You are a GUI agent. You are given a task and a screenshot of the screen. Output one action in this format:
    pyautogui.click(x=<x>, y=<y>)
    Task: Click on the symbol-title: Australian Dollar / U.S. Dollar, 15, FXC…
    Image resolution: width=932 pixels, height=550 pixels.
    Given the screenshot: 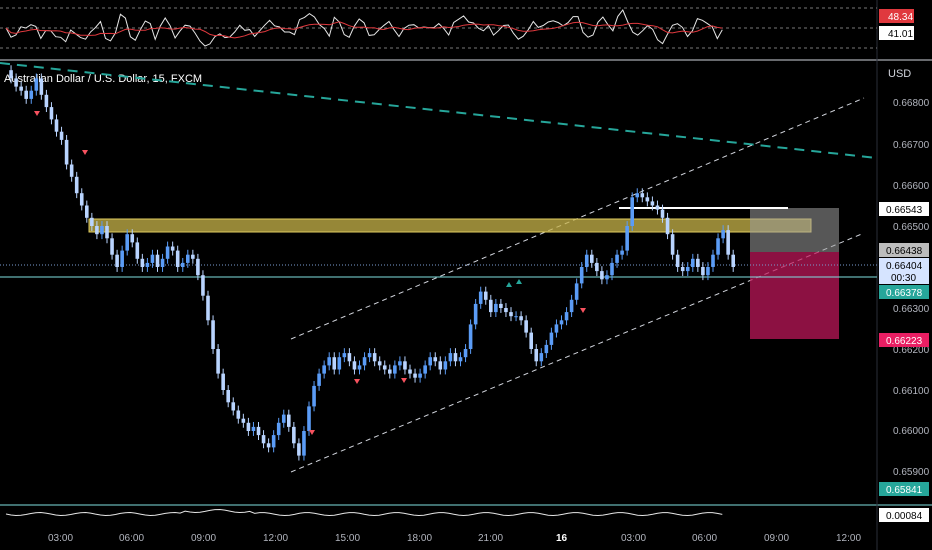 What is the action you would take?
    pyautogui.click(x=103, y=79)
    